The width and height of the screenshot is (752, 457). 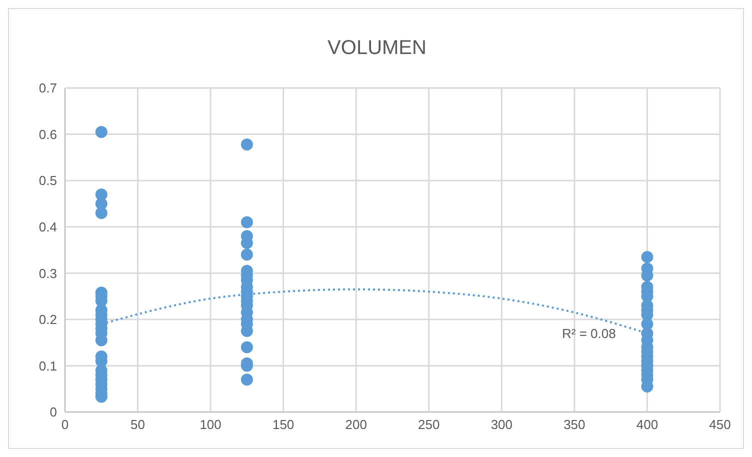 What do you see at coordinates (283, 424) in the screenshot?
I see `x-tick-label: 150` at bounding box center [283, 424].